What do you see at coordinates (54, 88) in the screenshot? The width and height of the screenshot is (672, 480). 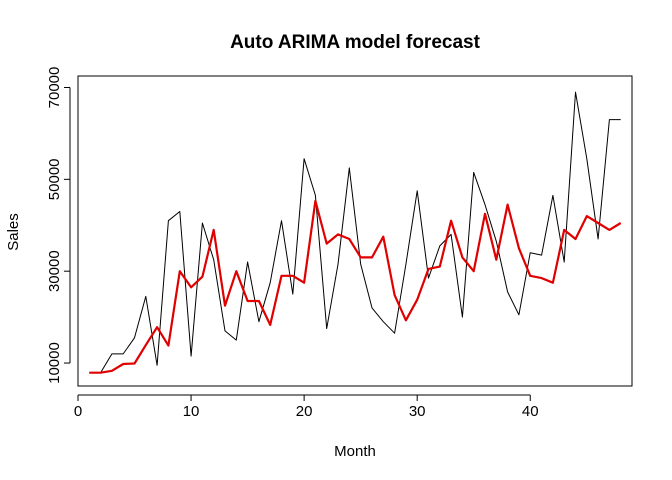 I see `y-tick-label: 70000` at bounding box center [54, 88].